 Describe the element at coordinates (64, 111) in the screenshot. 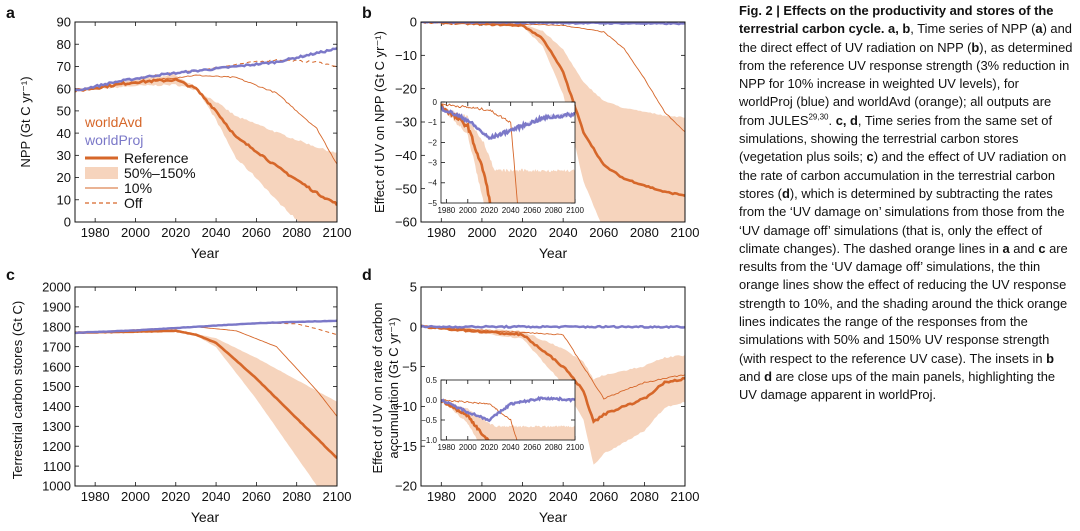

I see `y-tick-label: 50` at that location.